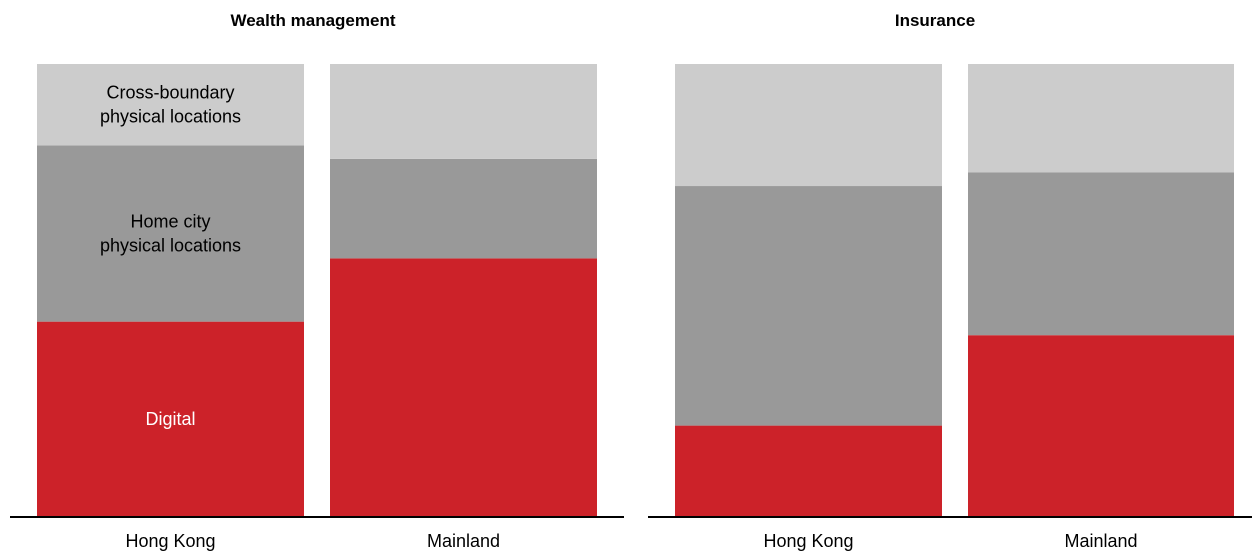 Image resolution: width=1256 pixels, height=553 pixels. What do you see at coordinates (463, 111) in the screenshot?
I see `bar-segment-wealth-management-mainland-cross-boundary-physical-locations` at bounding box center [463, 111].